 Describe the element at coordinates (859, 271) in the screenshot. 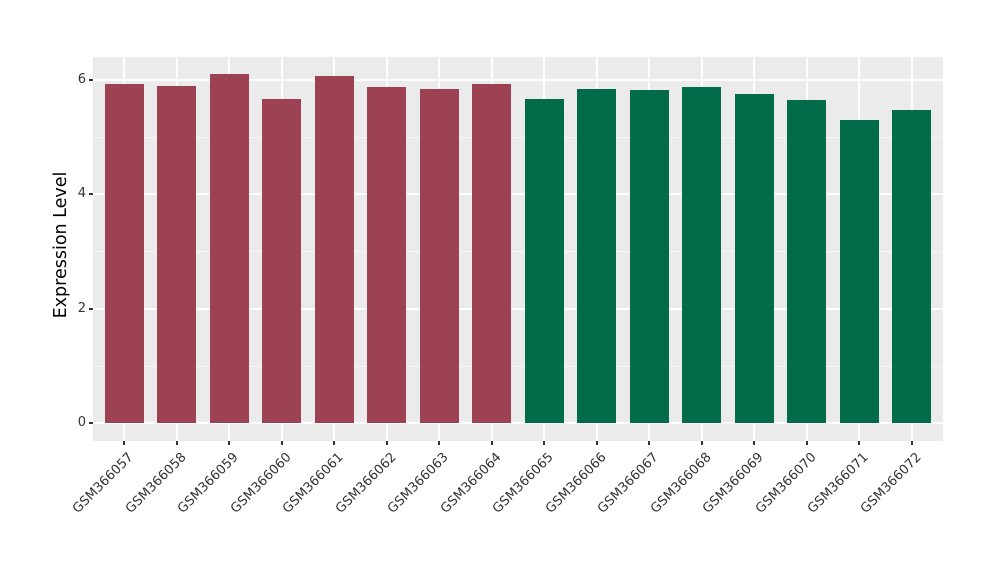

I see `bar-GSM366071` at that location.